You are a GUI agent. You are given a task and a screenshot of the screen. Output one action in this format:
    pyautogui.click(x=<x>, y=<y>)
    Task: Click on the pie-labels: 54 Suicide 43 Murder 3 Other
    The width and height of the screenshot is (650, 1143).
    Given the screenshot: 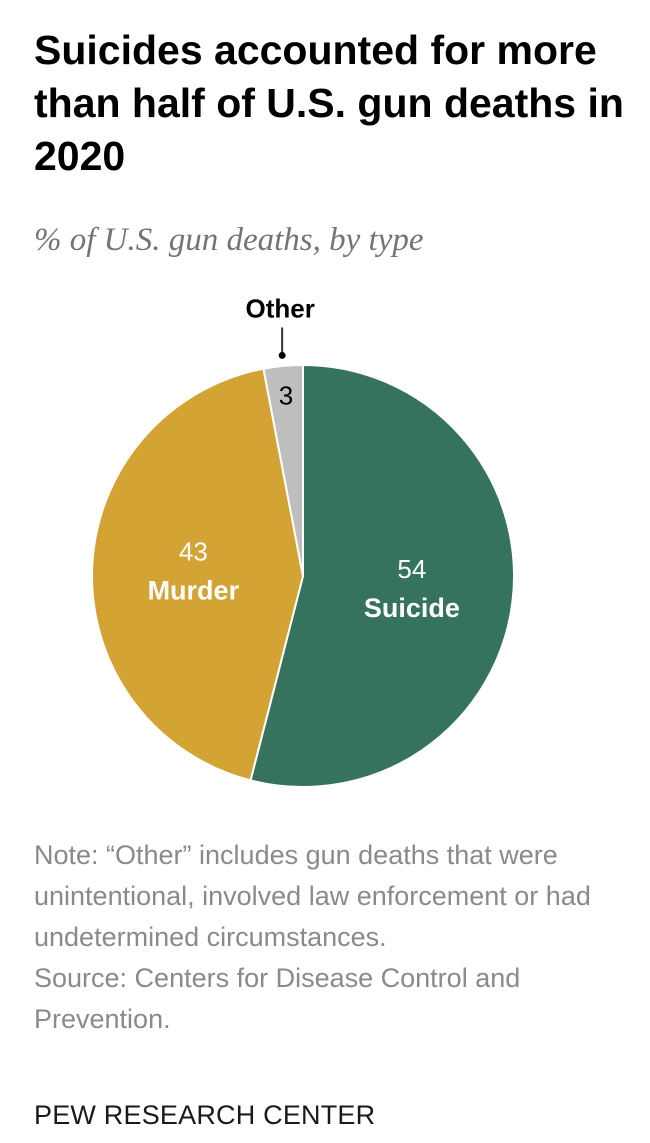 What is the action you would take?
    pyautogui.click(x=304, y=457)
    